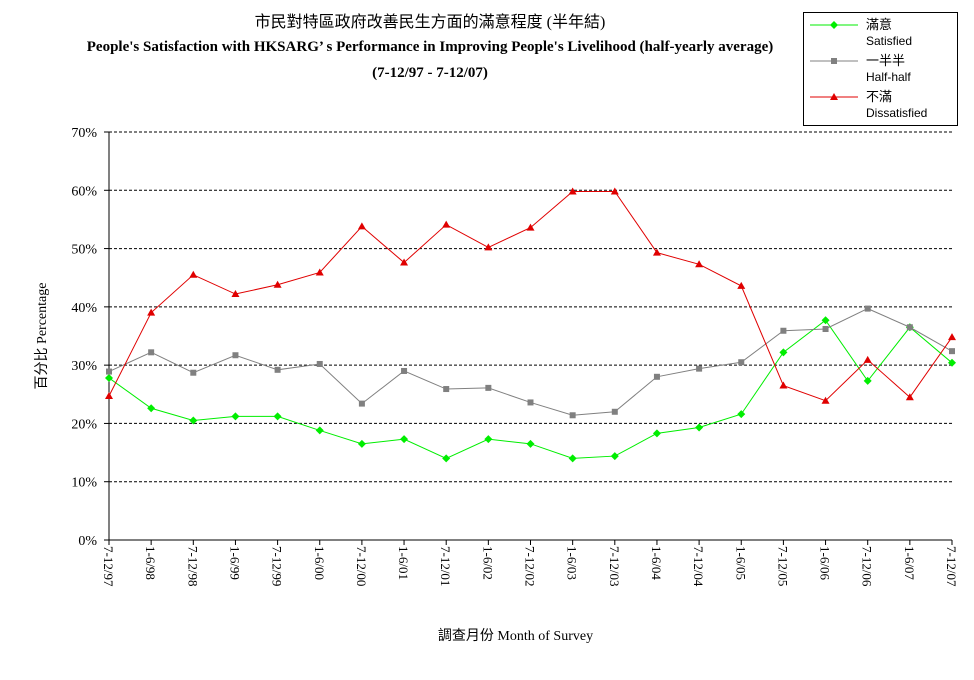 This screenshot has width=974, height=680. What do you see at coordinates (614, 566) in the screenshot?
I see `x-tick-label: 7-12/03` at bounding box center [614, 566].